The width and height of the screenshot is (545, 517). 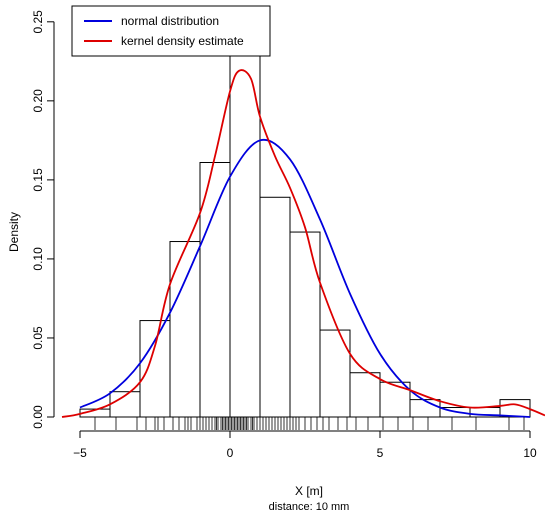 What do you see at coordinates (38, 101) in the screenshot?
I see `y-tick-label: 0.20` at bounding box center [38, 101].